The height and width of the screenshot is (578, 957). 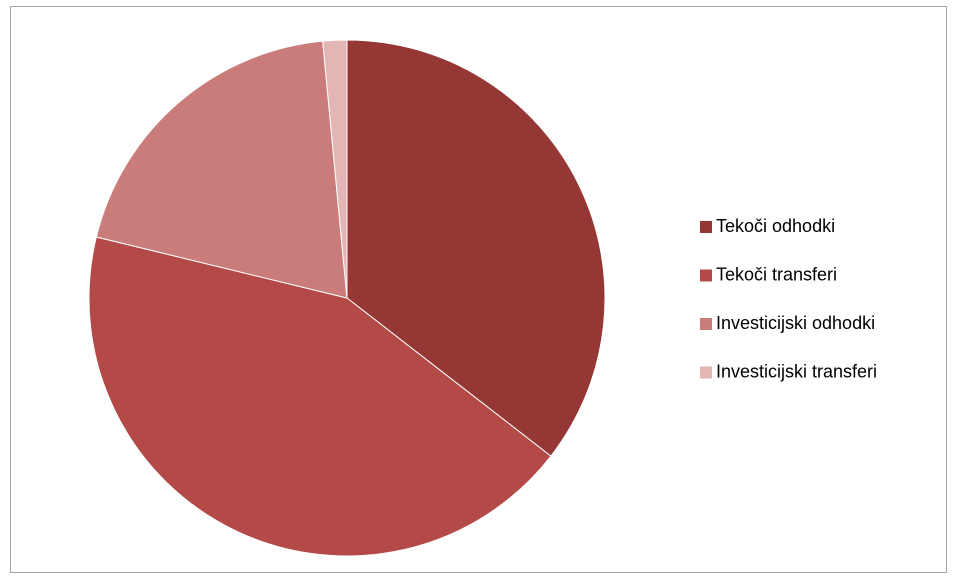 I want to click on legend-label: Investicijski odhodki, so click(x=795, y=323).